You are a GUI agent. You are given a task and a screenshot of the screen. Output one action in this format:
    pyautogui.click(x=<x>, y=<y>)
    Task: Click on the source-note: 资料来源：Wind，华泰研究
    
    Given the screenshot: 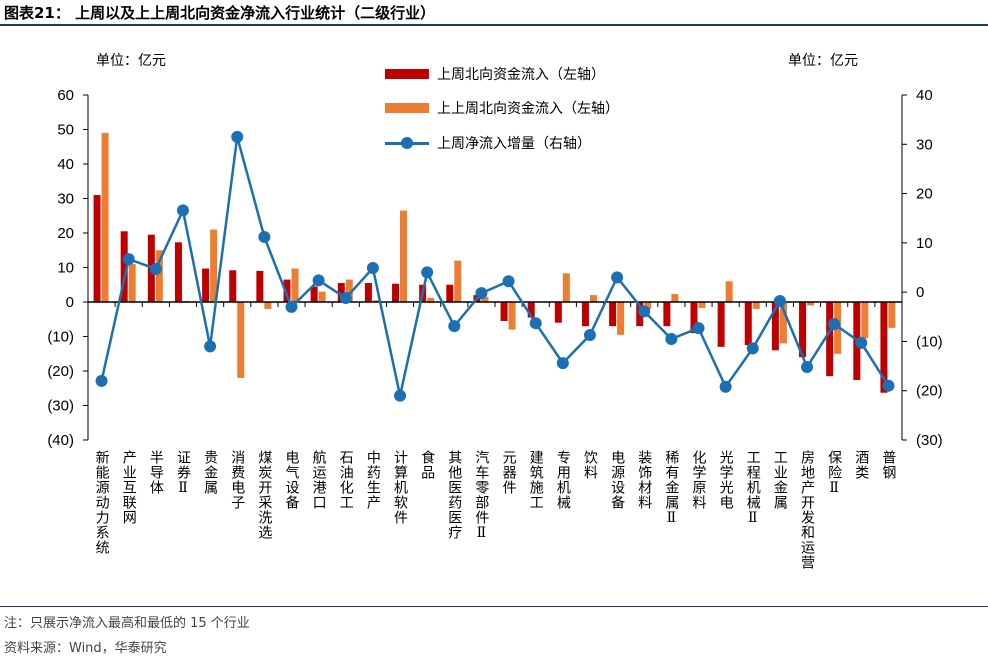 What is the action you would take?
    pyautogui.click(x=85, y=648)
    